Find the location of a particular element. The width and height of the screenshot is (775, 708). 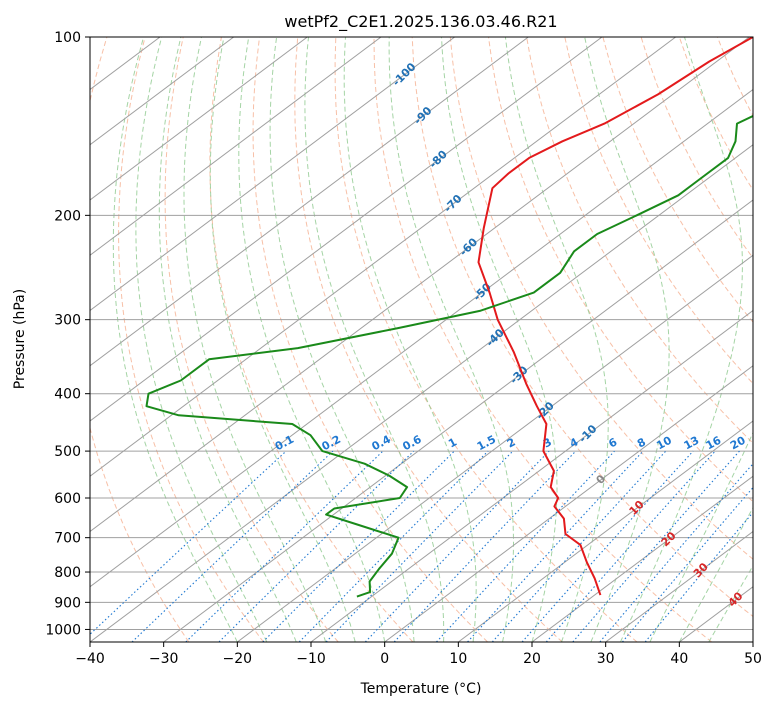

x-tick-label: 50 is located at coordinates (753, 659).